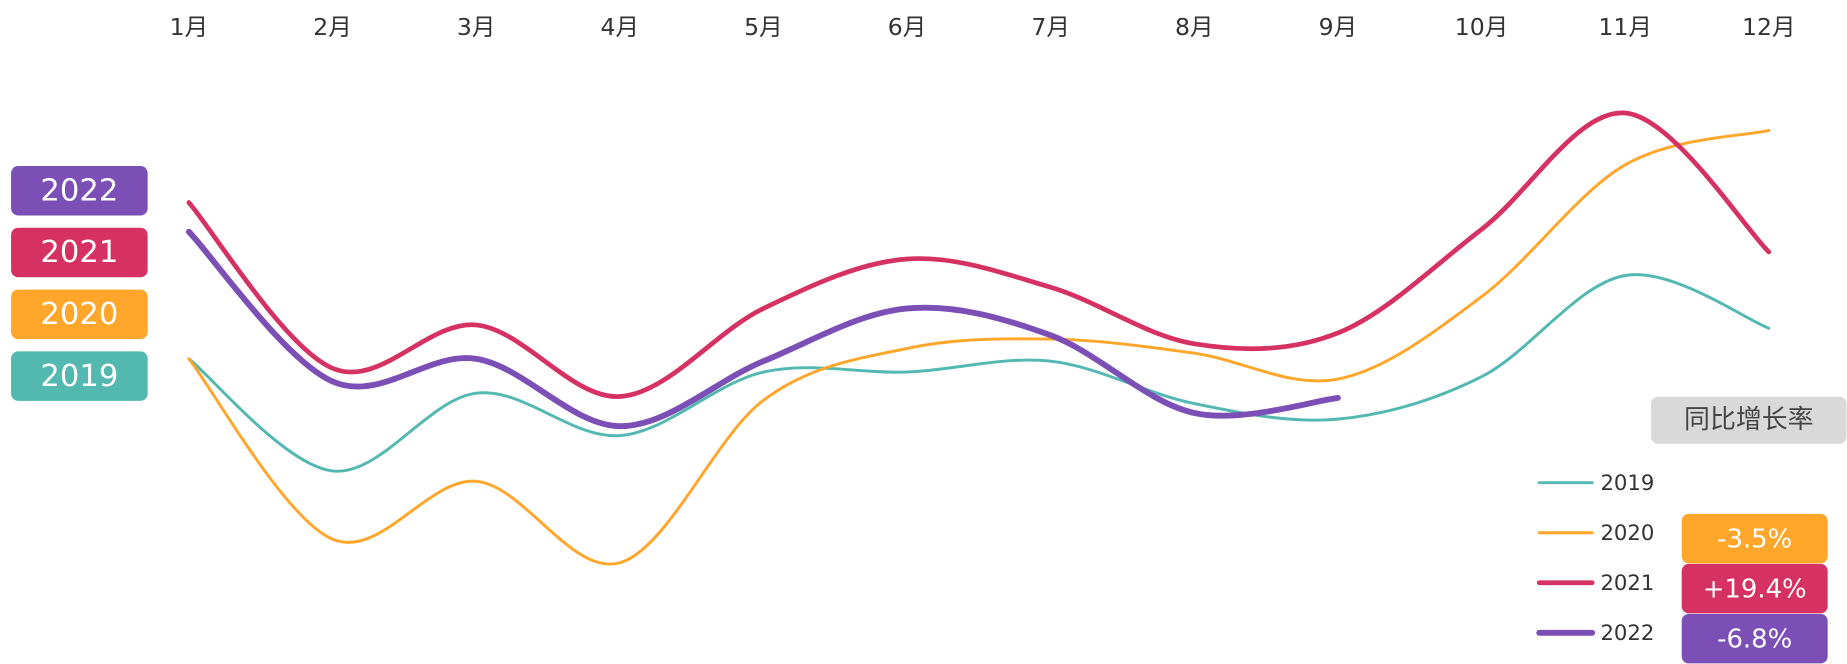  Describe the element at coordinates (1627, 582) in the screenshot. I see `legend-label: 2021` at that location.